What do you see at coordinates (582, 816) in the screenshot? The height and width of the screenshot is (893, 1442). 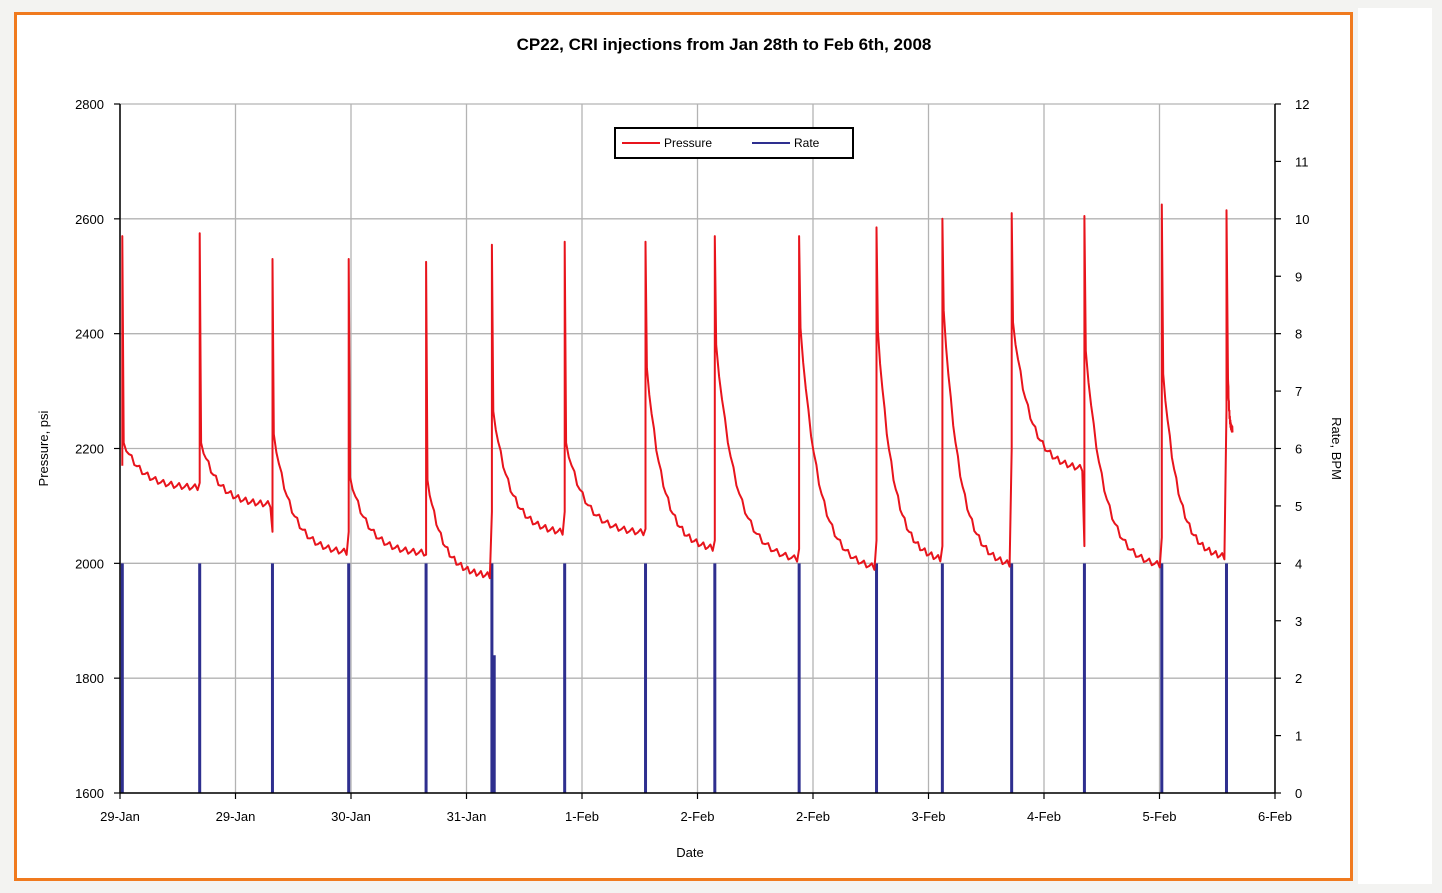 I see `x-tick-label: 1-Feb` at bounding box center [582, 816].